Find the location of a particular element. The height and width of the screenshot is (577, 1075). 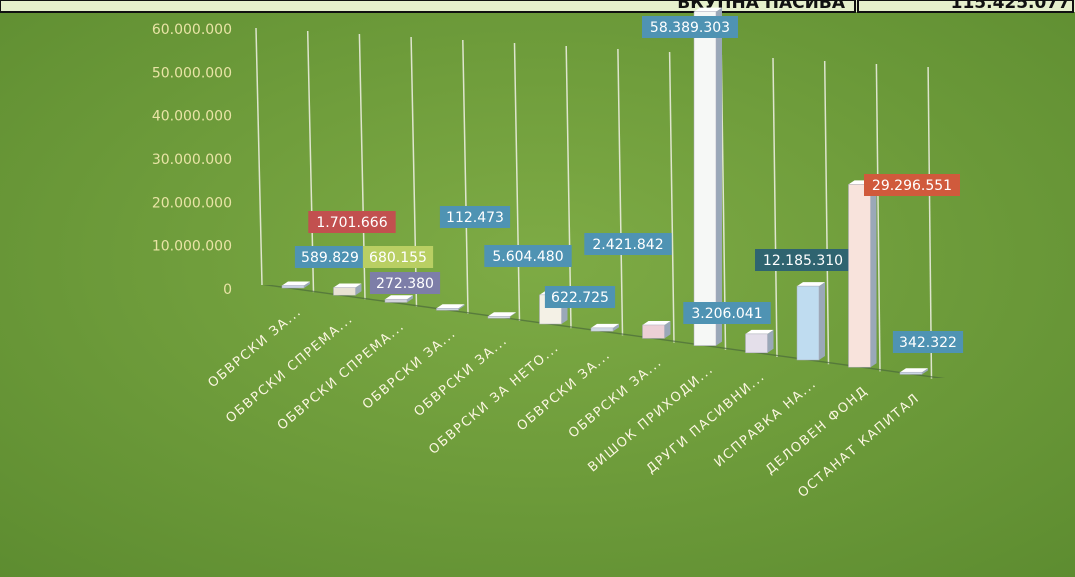

value-label: 1.701.666 is located at coordinates (351, 223).